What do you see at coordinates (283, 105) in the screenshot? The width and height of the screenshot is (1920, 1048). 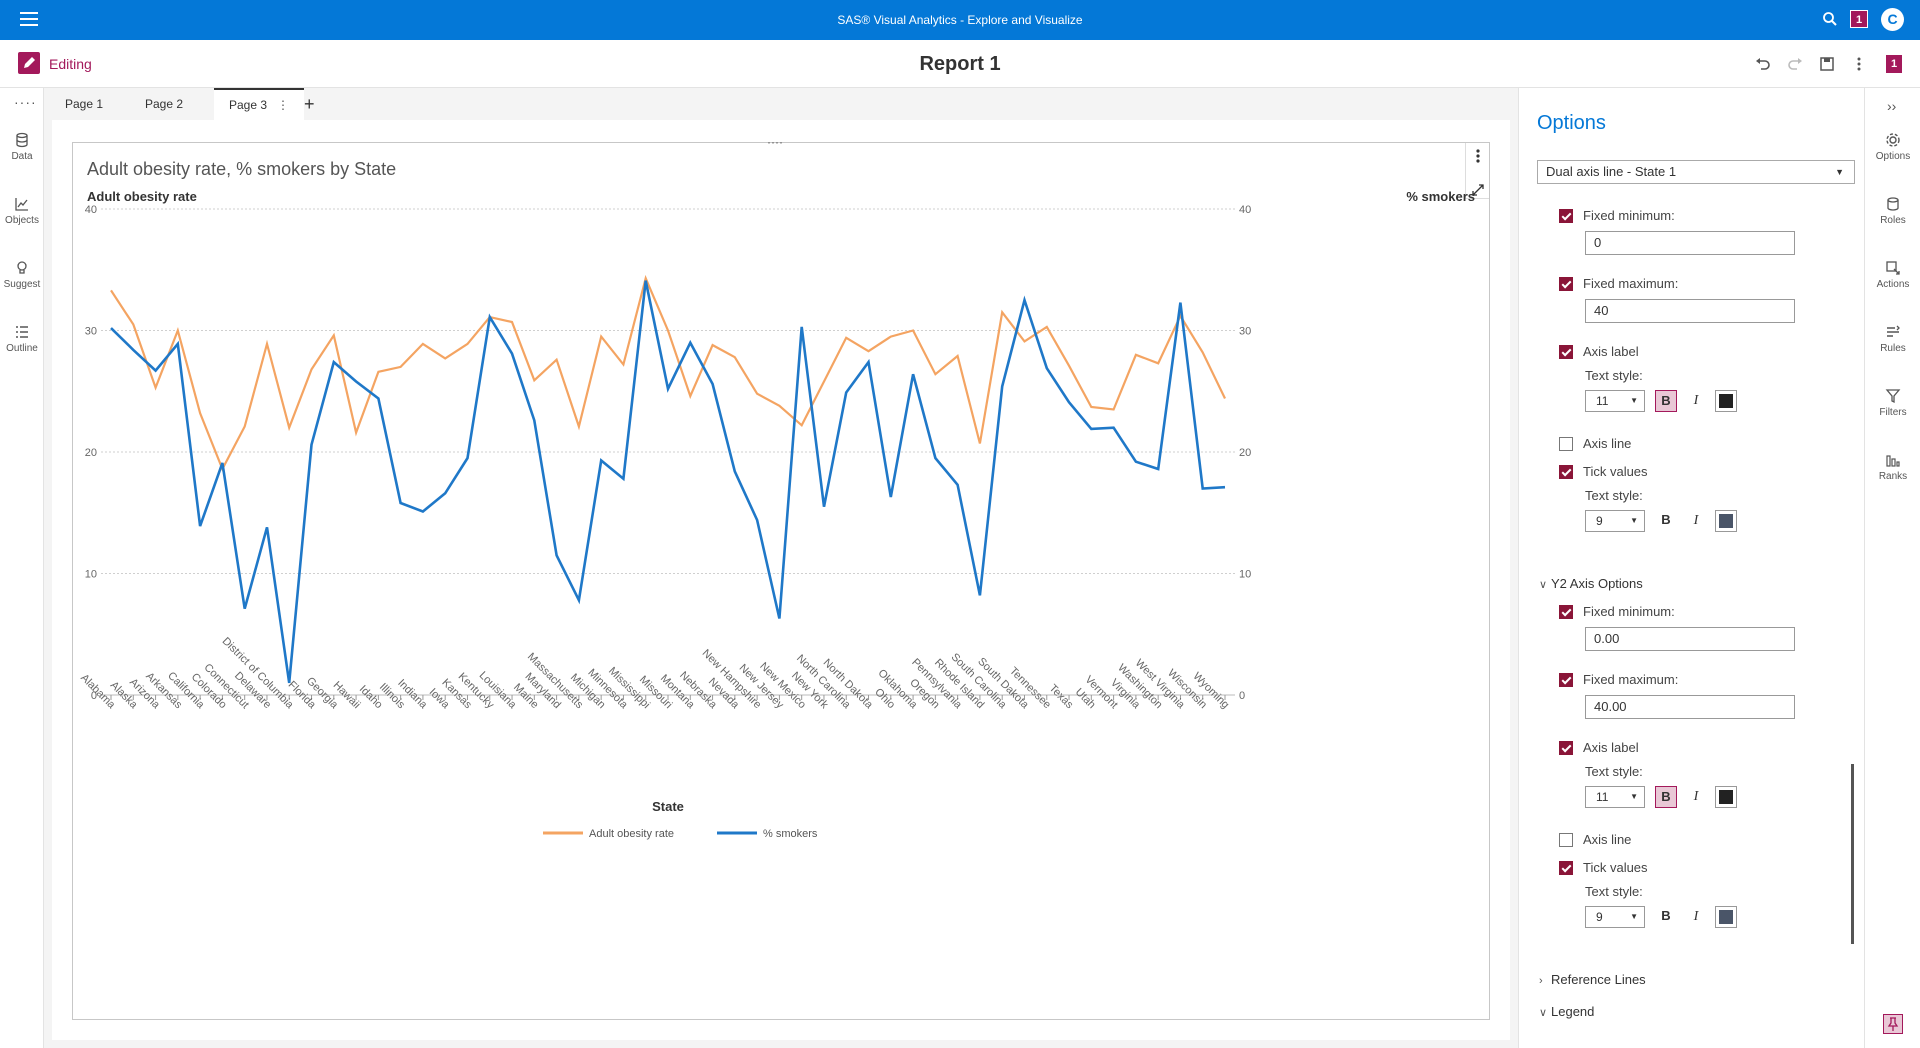 I see `tab-menu-icon: ⋮` at bounding box center [283, 105].